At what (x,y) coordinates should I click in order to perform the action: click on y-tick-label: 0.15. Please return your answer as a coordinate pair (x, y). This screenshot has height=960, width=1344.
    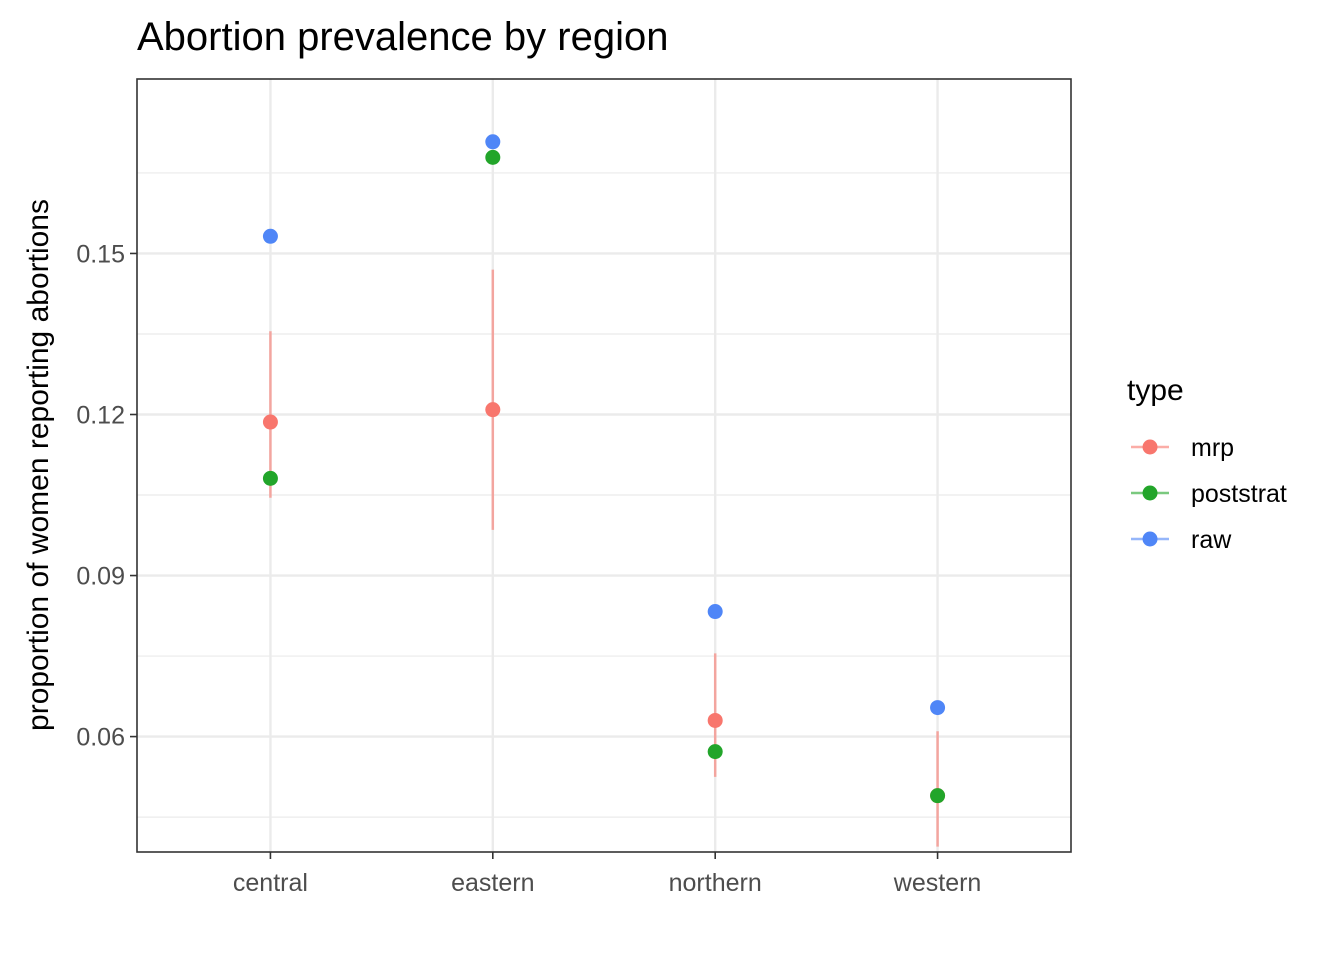
    Looking at the image, I should click on (100, 254).